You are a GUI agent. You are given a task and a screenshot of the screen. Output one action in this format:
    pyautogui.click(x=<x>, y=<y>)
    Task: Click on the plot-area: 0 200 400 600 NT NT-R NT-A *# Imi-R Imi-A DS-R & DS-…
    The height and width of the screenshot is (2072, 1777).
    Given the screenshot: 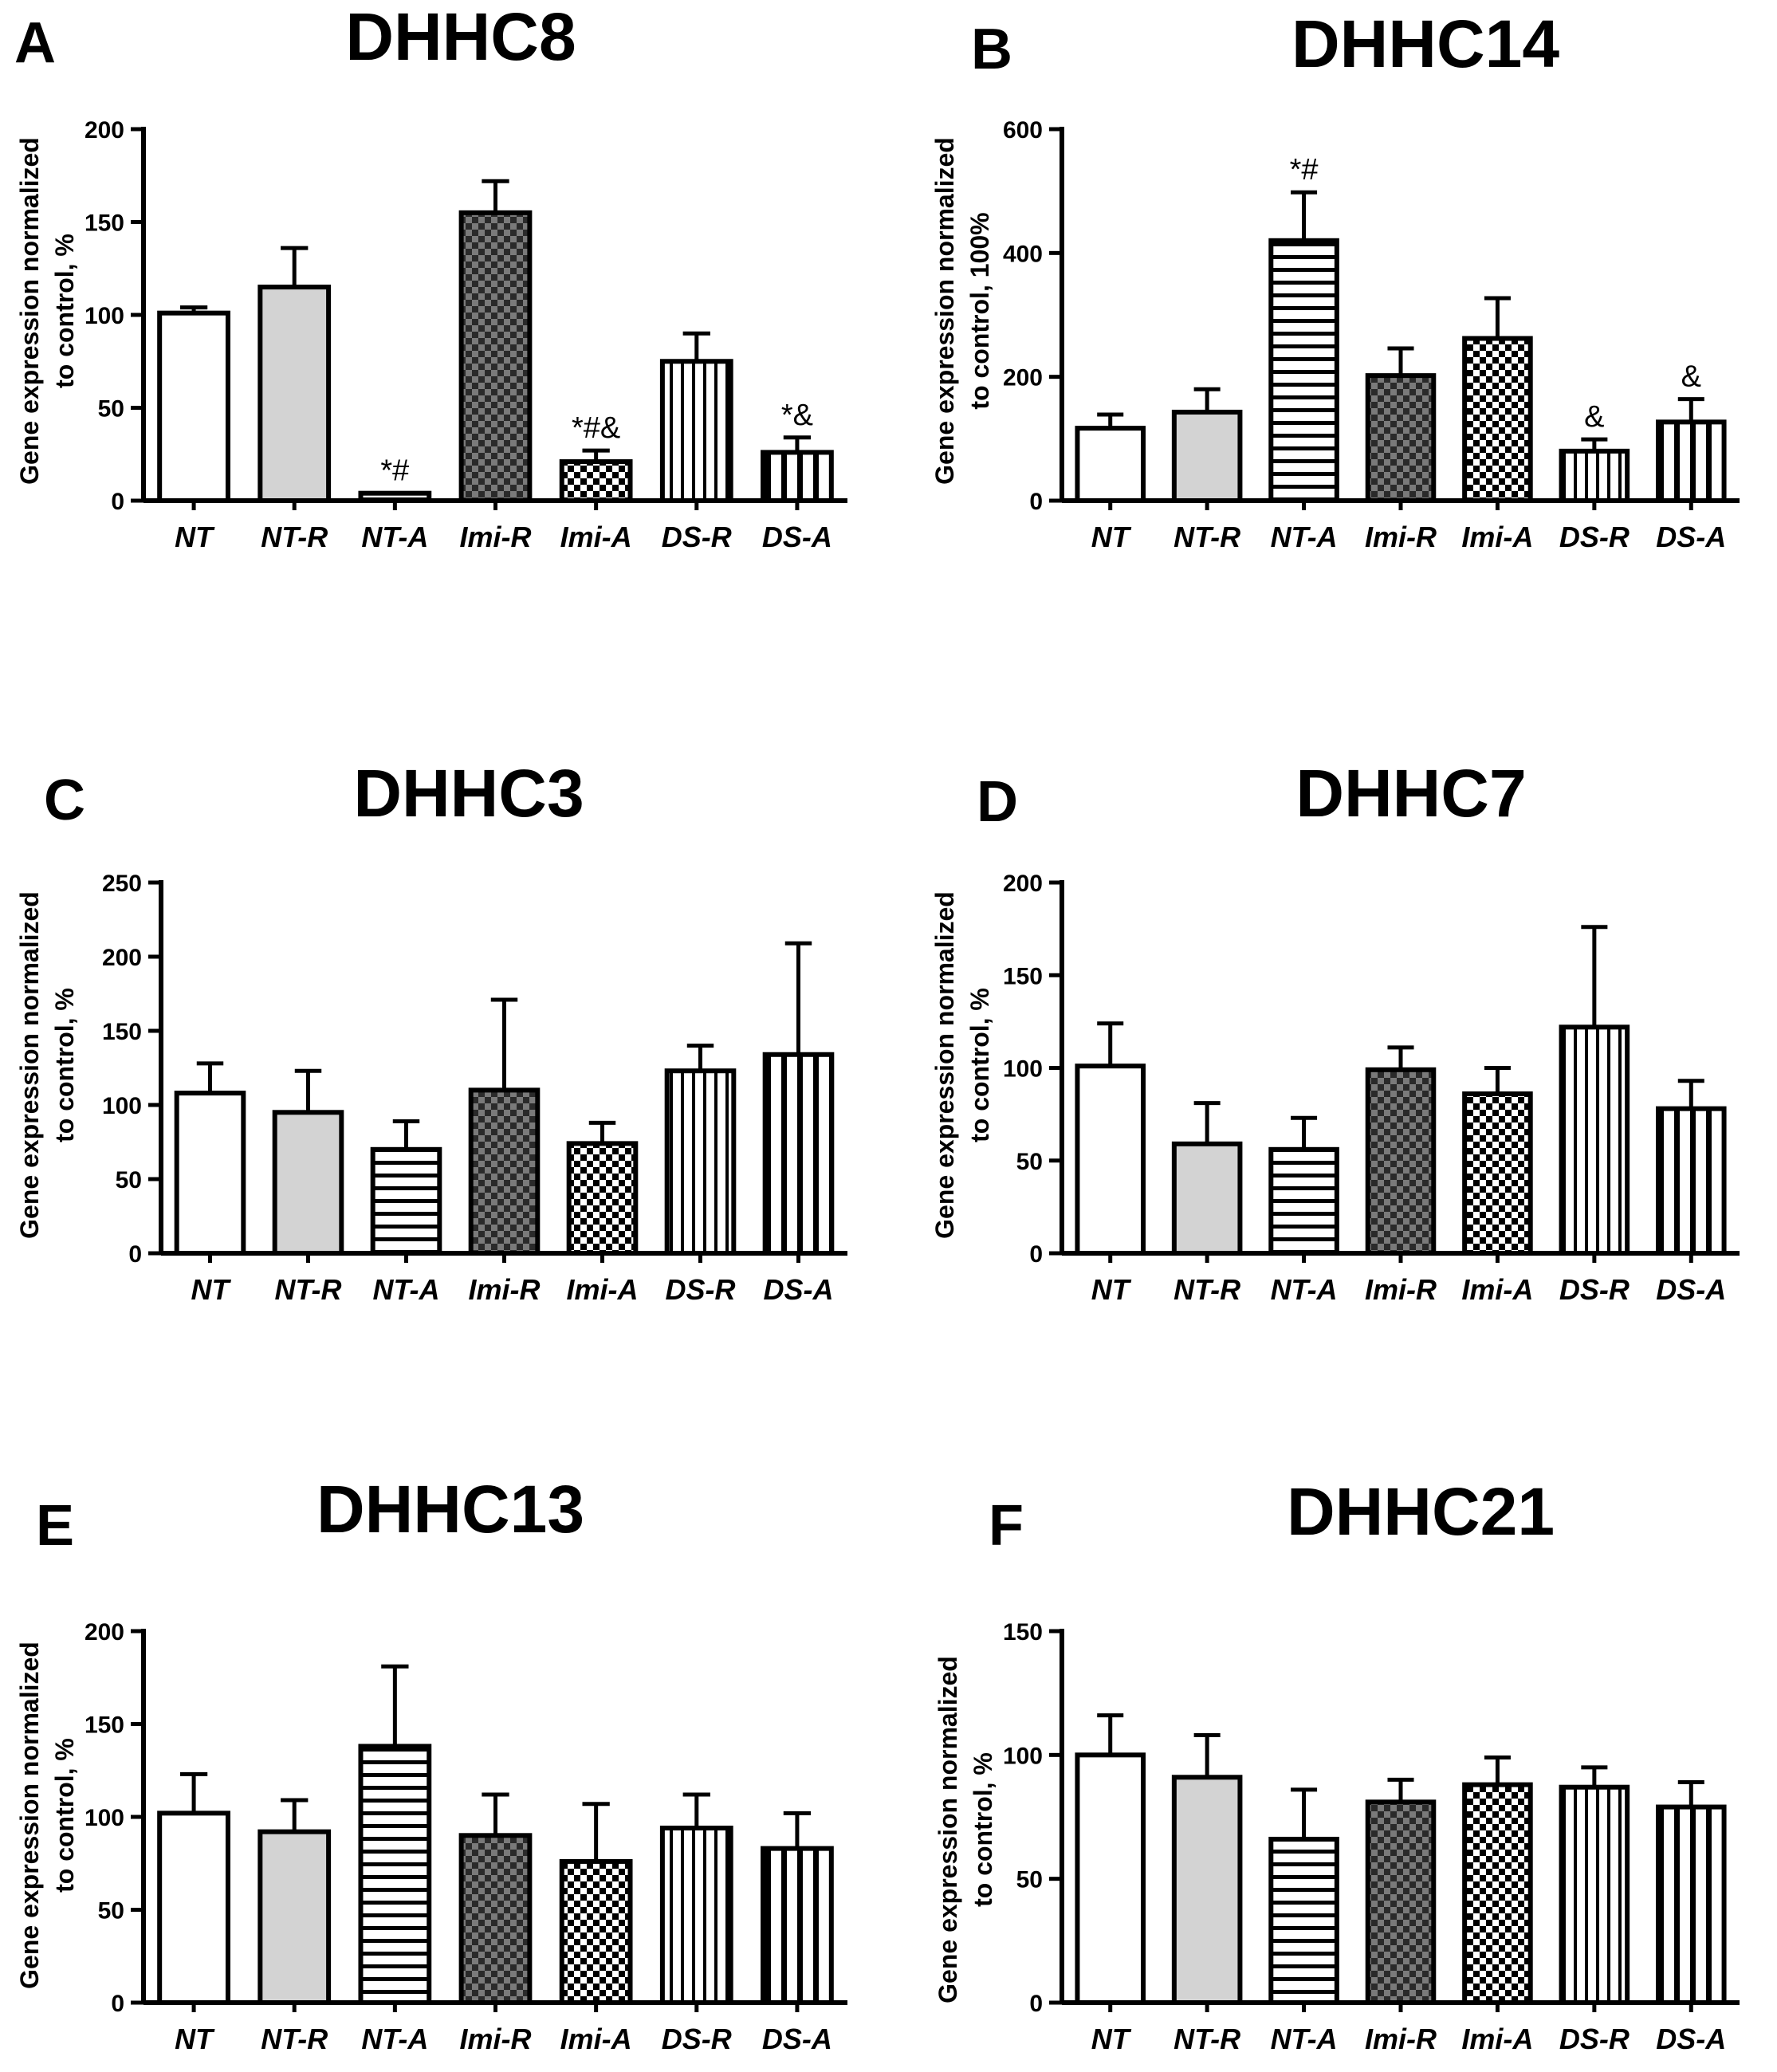 What is the action you would take?
    pyautogui.click(x=1371, y=335)
    